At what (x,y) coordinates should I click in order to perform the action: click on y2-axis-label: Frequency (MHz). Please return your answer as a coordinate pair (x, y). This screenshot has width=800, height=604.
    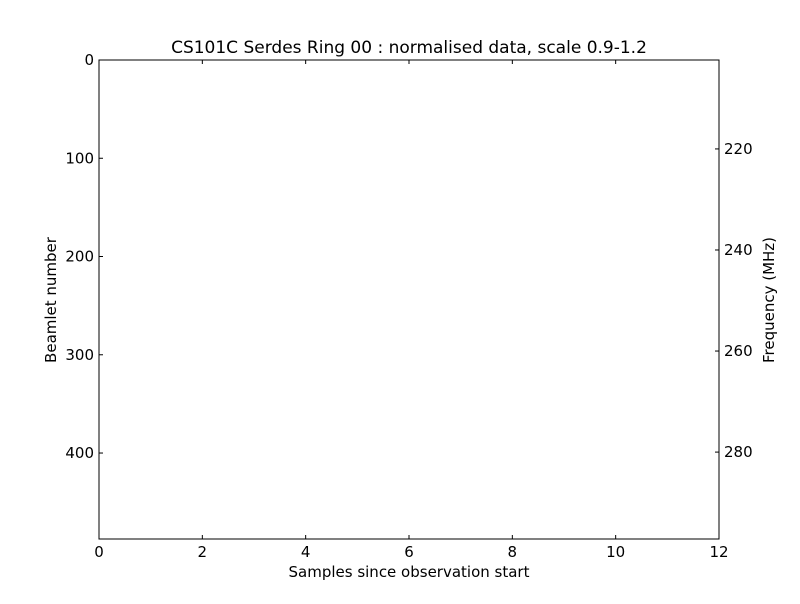
    Looking at the image, I should click on (769, 300).